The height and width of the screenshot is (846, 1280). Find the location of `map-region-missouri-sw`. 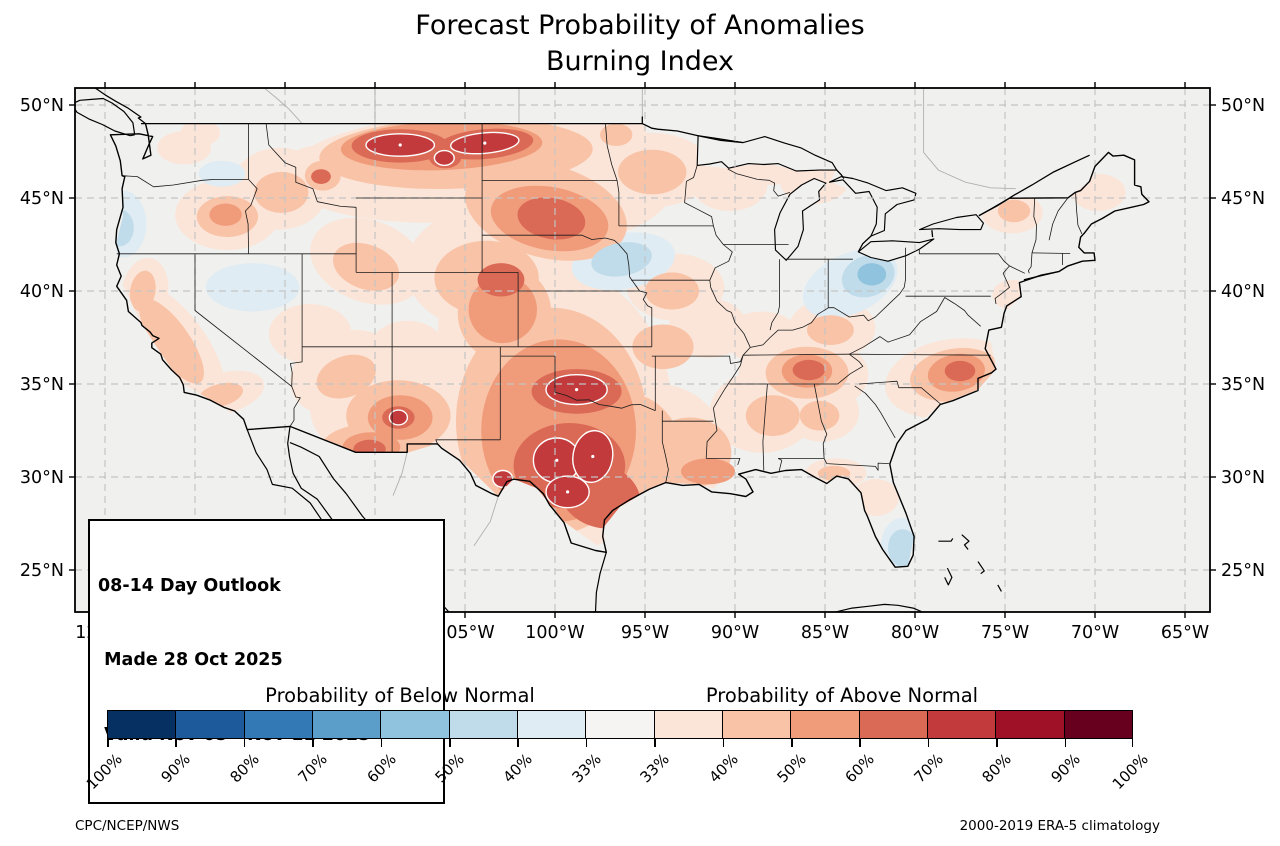

map-region-missouri-sw is located at coordinates (663, 347).